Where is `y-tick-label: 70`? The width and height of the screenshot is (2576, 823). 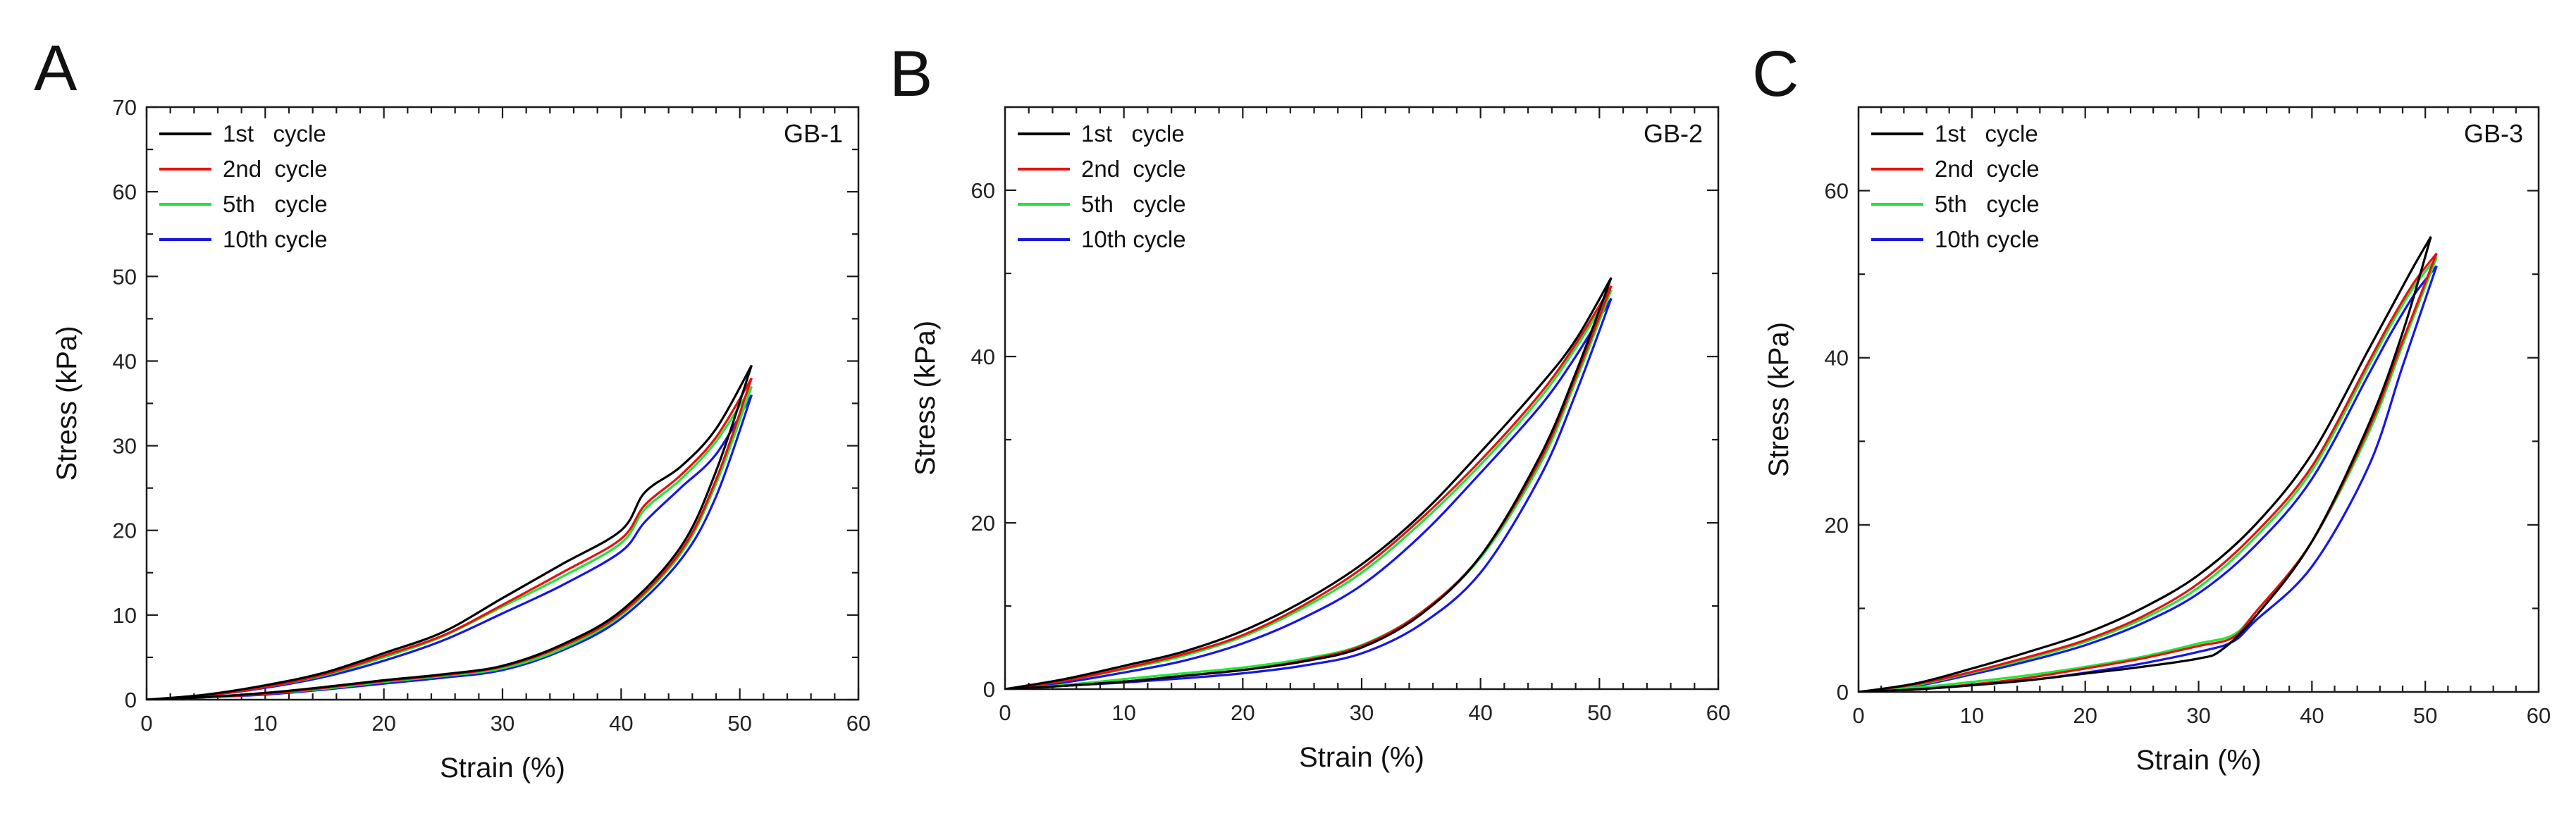 y-tick-label: 70 is located at coordinates (125, 107).